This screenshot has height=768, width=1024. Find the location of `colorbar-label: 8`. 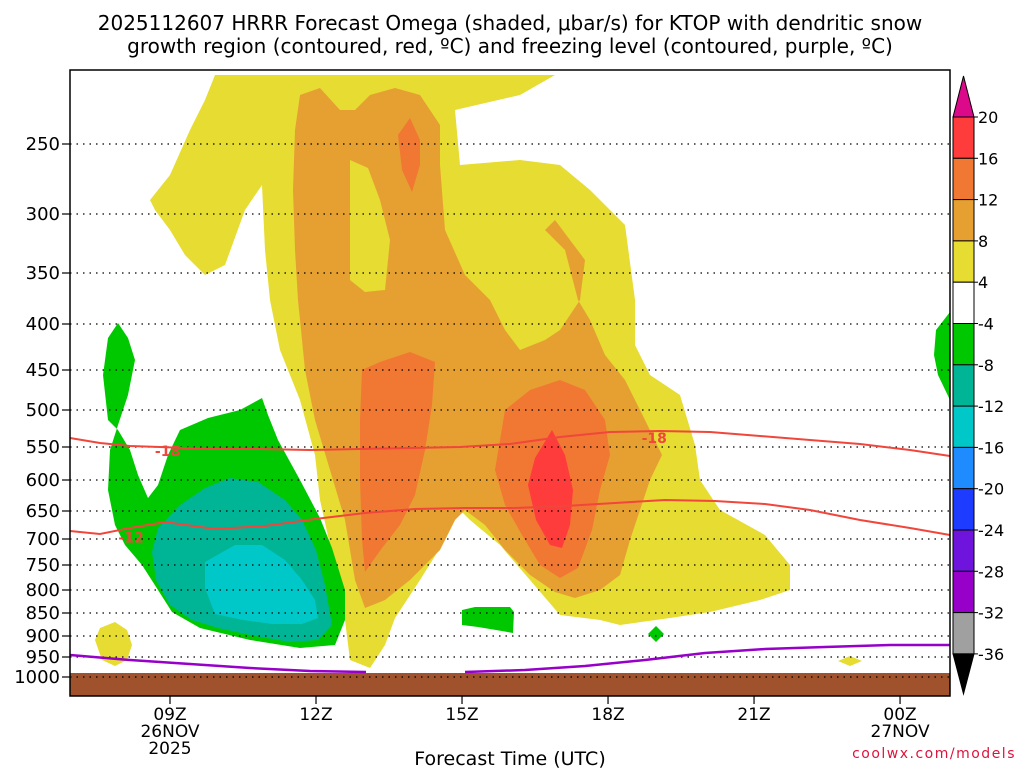

colorbar-label: 8 is located at coordinates (983, 241).